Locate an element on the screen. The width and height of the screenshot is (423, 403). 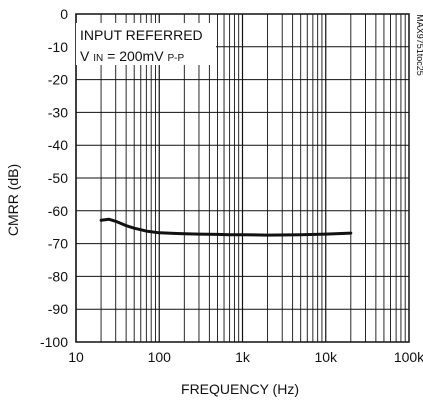
y-tick-labels: 0 -10 -20 -30 -40 -50 -60 -70 -80 -90 -100 is located at coordinates (54, 178).